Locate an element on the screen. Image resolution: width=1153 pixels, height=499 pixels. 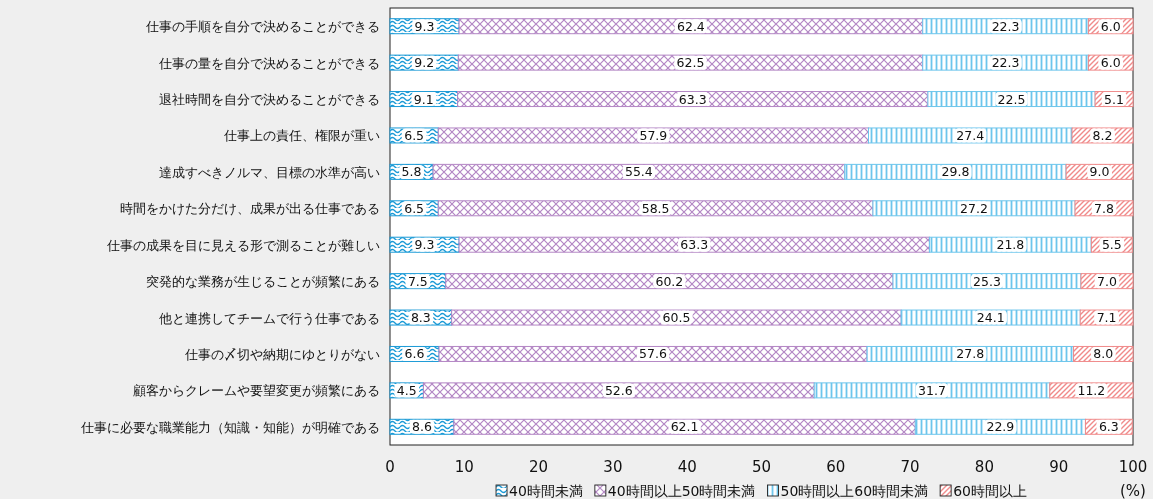
x-tick-label: 80 is located at coordinates (984, 467).